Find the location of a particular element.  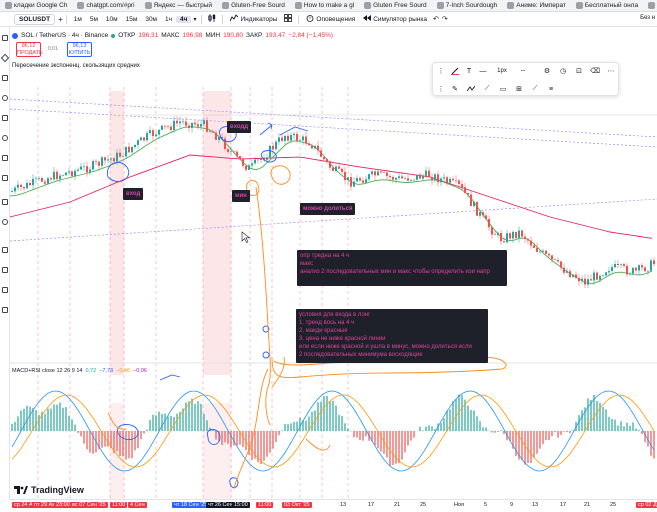

alert-icon: ◷ is located at coordinates (563, 71).